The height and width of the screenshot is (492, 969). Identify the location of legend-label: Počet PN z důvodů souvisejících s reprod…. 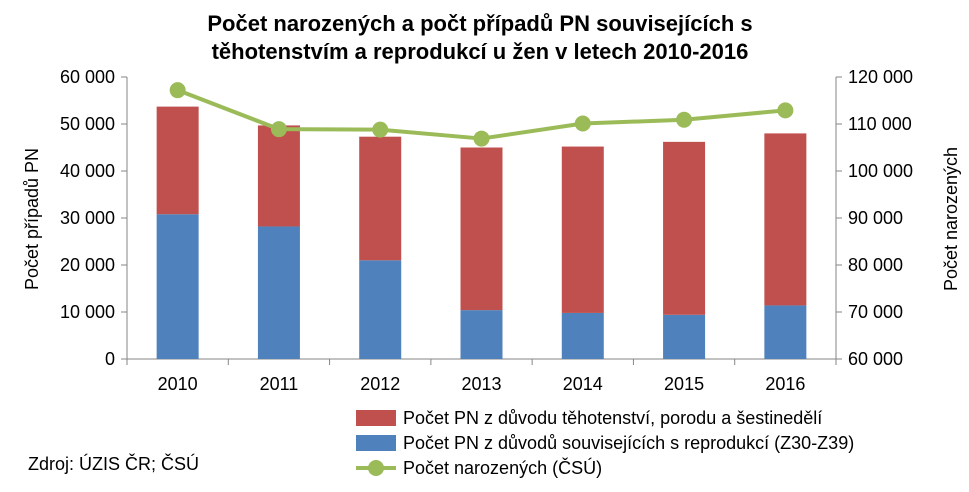
(628, 443).